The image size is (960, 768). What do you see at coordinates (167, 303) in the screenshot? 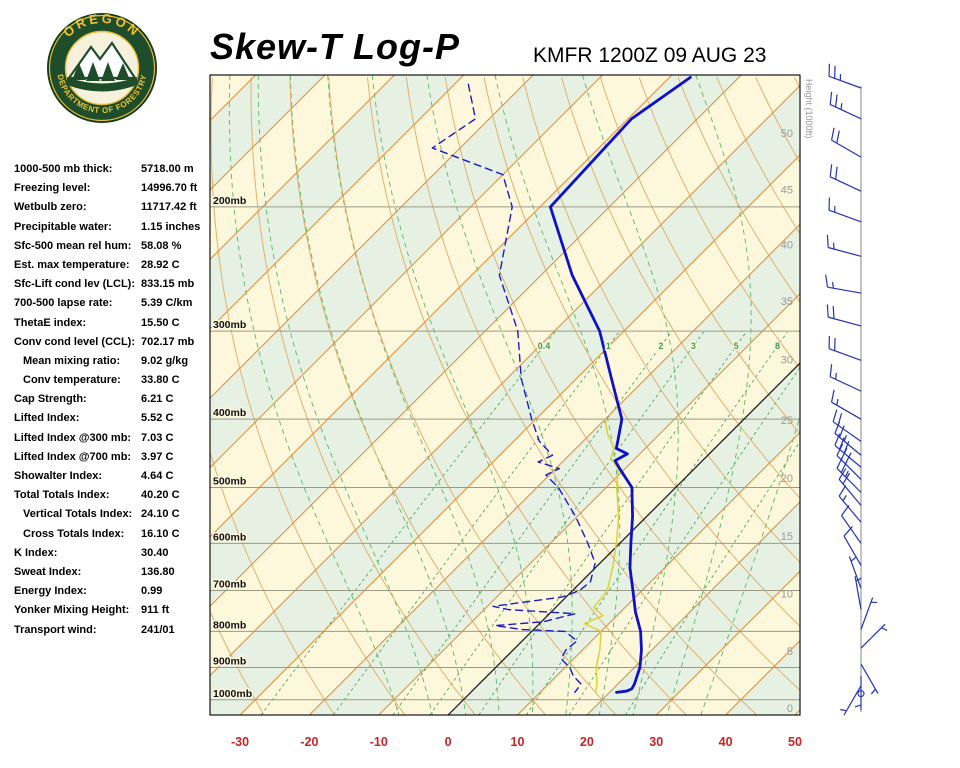
I see `index-value: 5.39 C/km` at bounding box center [167, 303].